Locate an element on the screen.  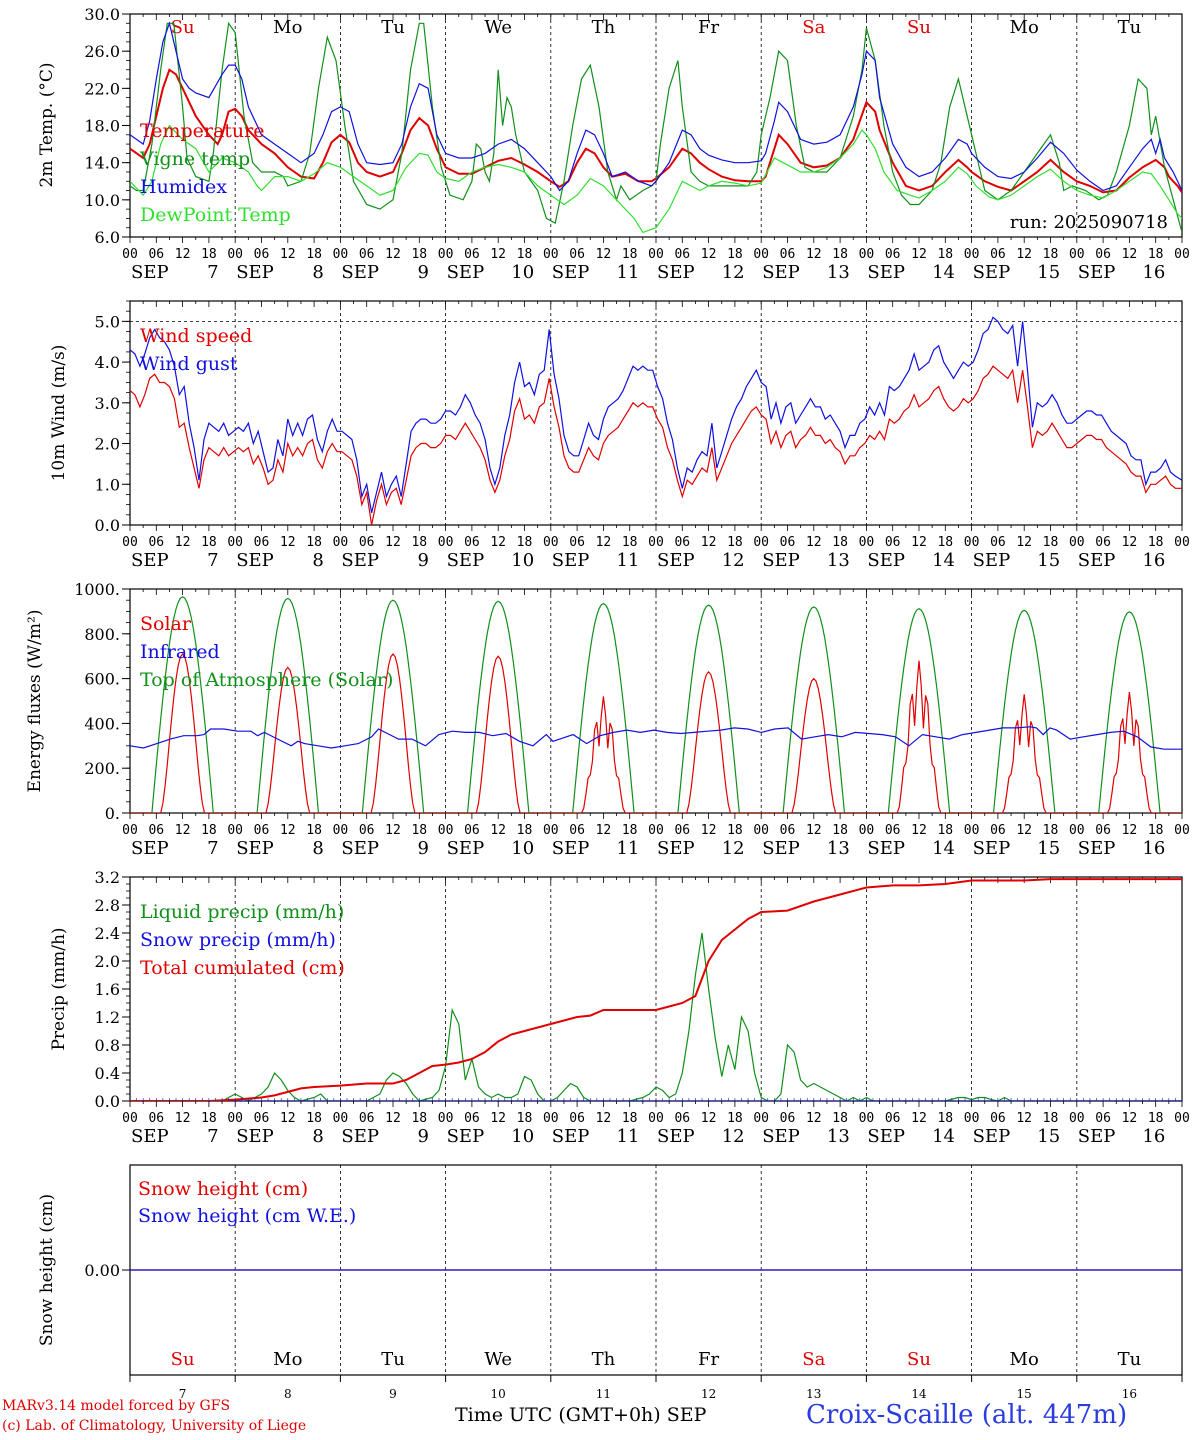
y-tick-label: 10.0 is located at coordinates (102, 200).